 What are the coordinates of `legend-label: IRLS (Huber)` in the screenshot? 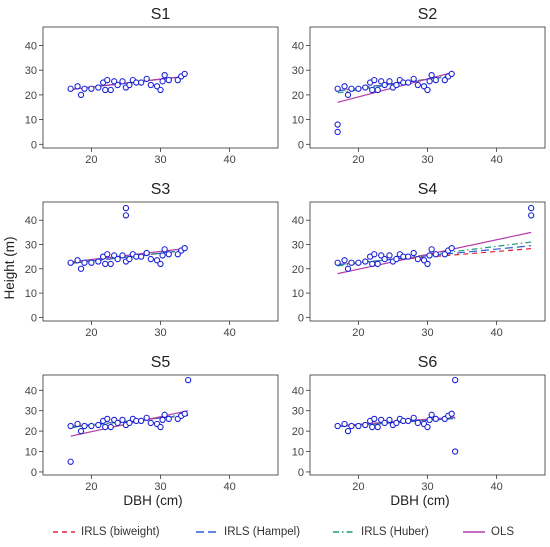 It's located at (395, 532).